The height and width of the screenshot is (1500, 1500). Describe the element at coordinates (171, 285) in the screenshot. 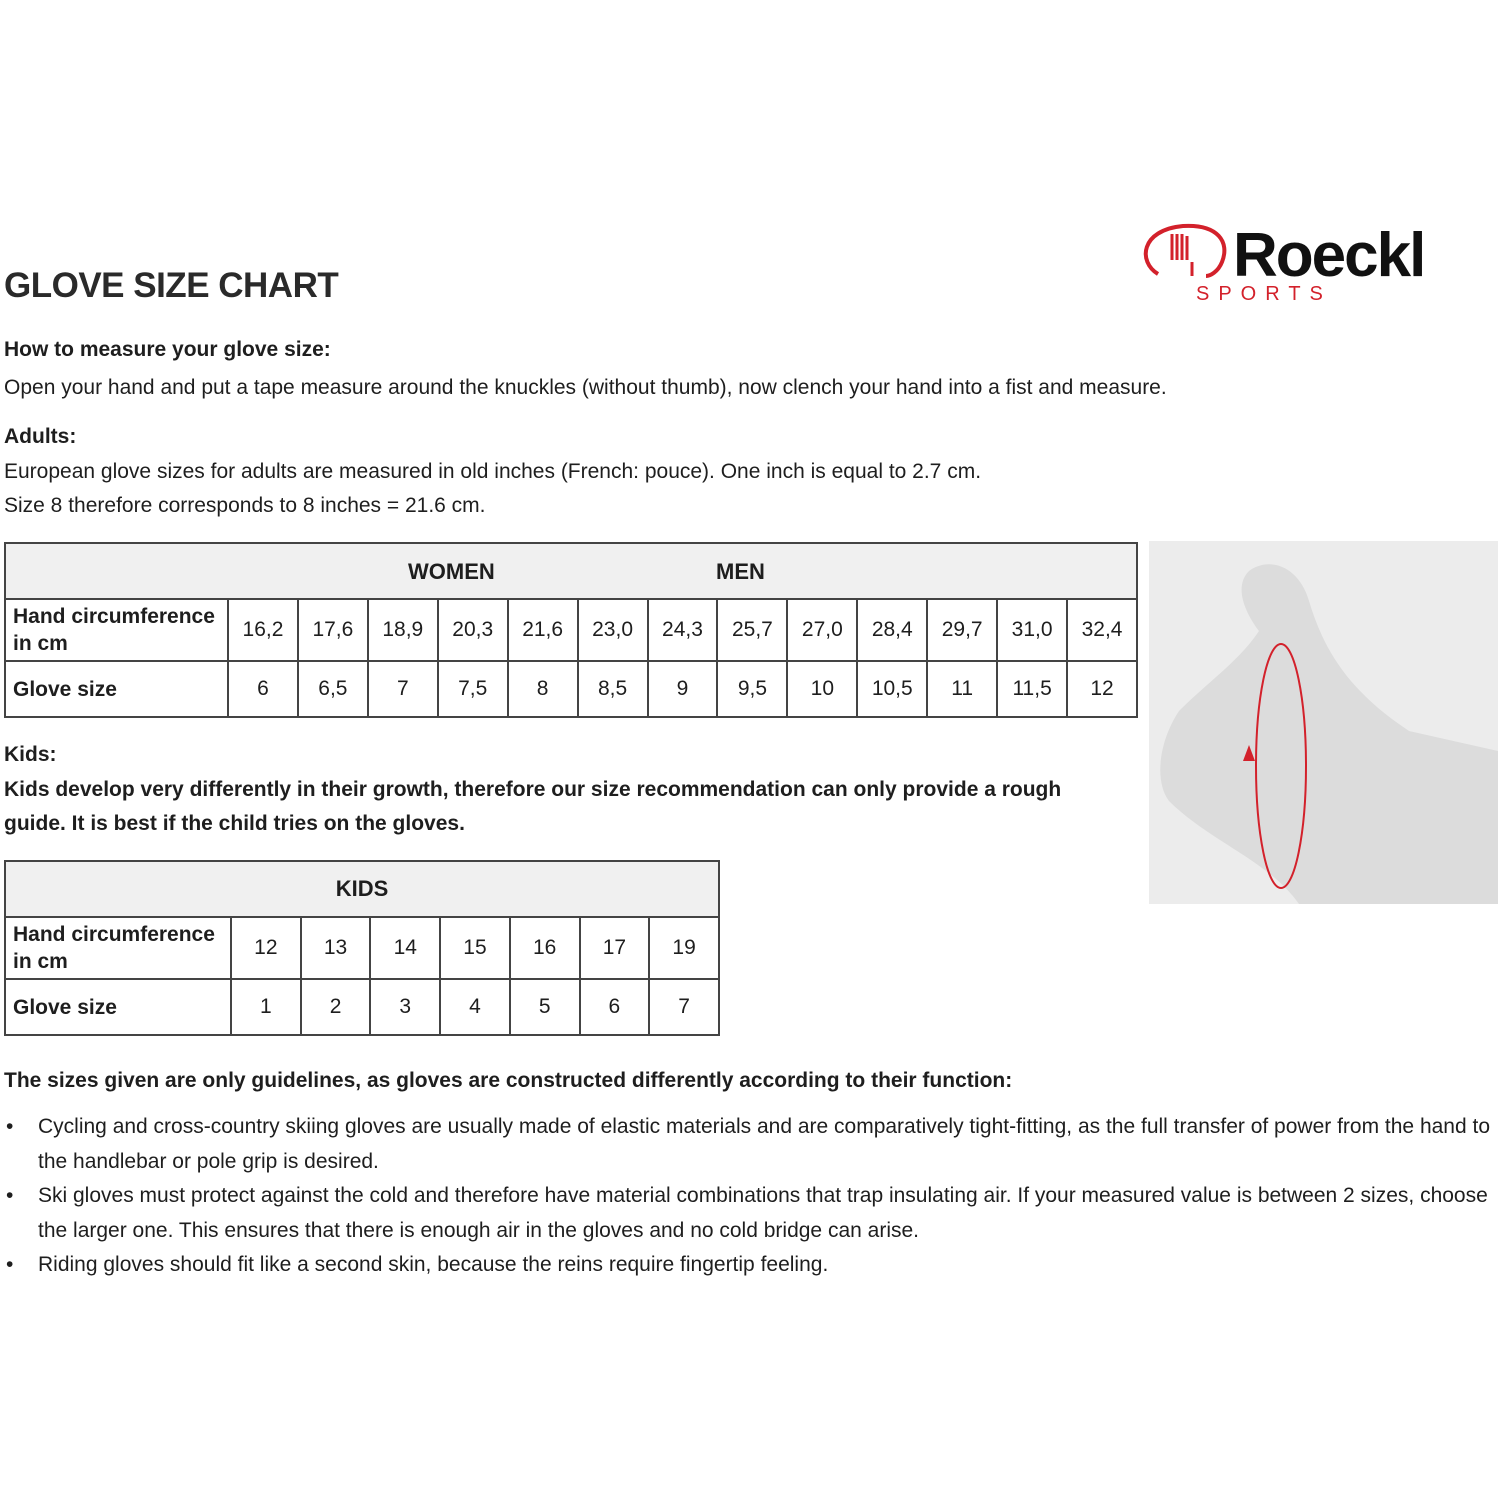

I see `page-title: GLOVE SIZE CHART` at that location.